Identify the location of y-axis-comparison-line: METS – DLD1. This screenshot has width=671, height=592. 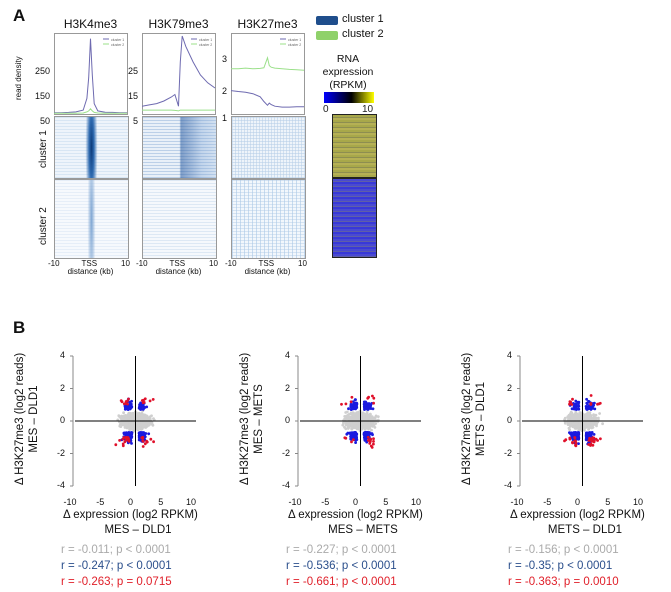
(481, 419).